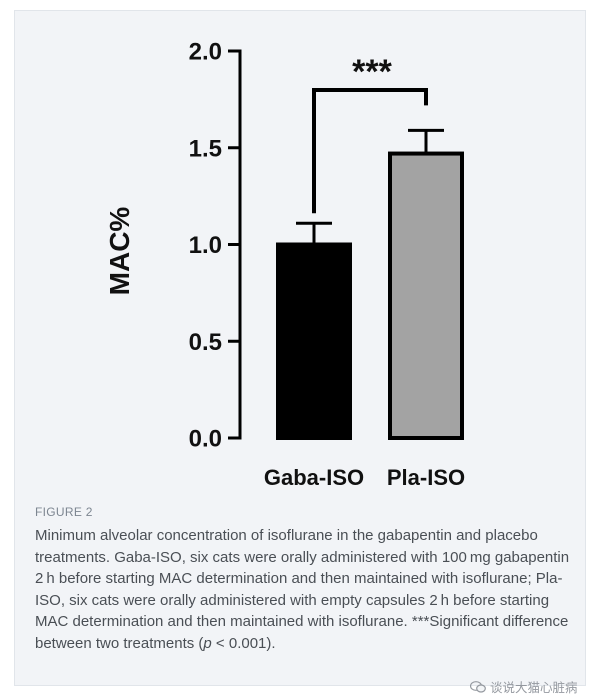 The width and height of the screenshot is (600, 700). Describe the element at coordinates (205, 52) in the screenshot. I see `y-tick-label: 2.0` at that location.